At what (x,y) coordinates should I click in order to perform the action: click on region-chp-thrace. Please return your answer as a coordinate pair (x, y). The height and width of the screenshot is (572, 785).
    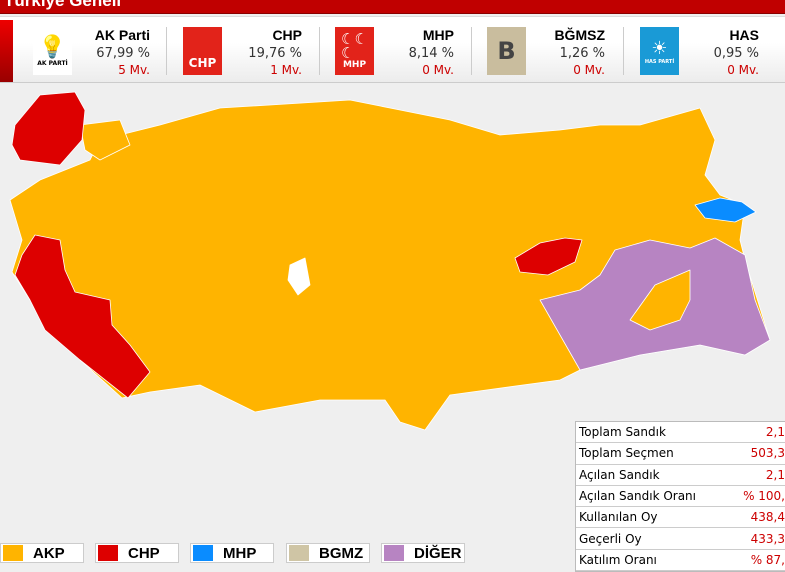
    Looking at the image, I should click on (48, 128).